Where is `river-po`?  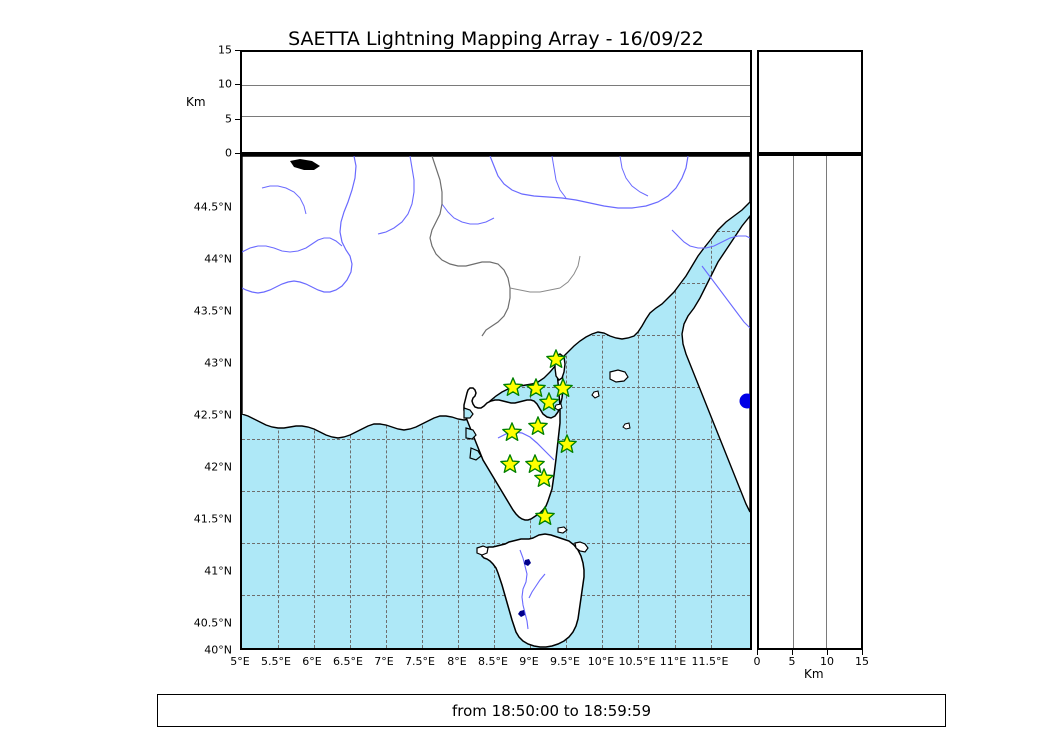
river-po is located at coordinates (589, 182).